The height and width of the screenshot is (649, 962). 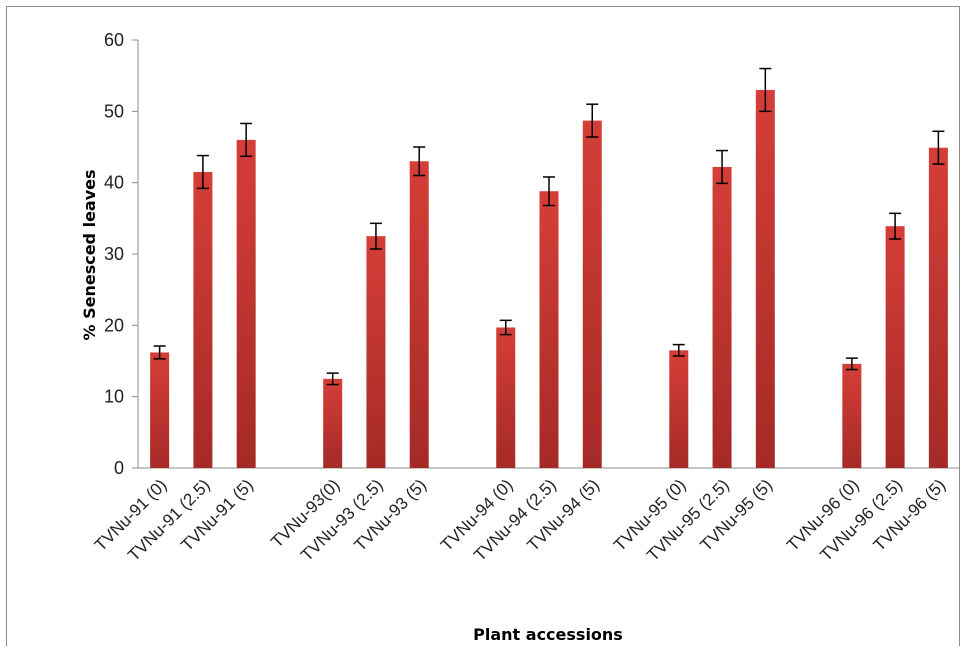 What do you see at coordinates (114, 397) in the screenshot?
I see `y-tick-label: 10` at bounding box center [114, 397].